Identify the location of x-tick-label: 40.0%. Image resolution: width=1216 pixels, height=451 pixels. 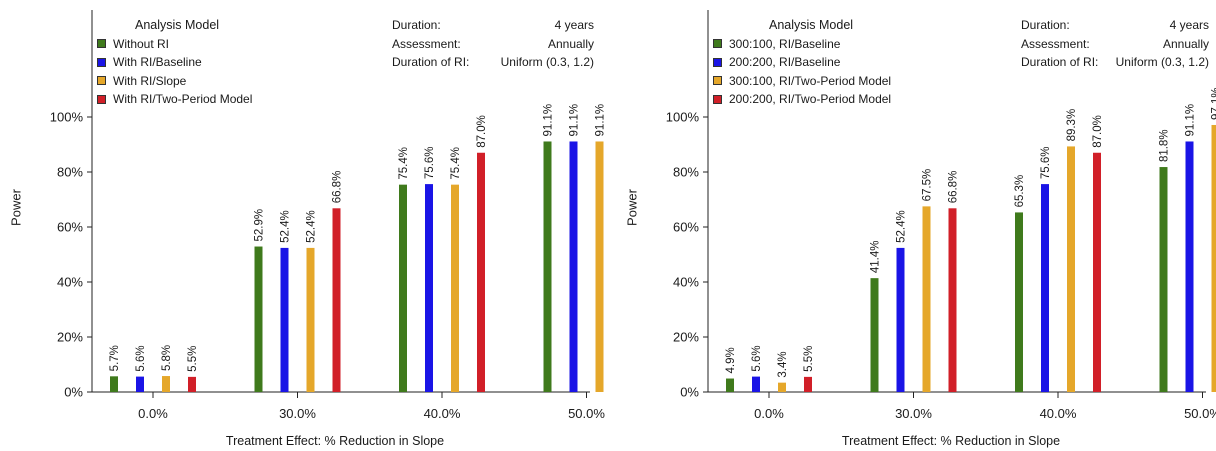
(1058, 413).